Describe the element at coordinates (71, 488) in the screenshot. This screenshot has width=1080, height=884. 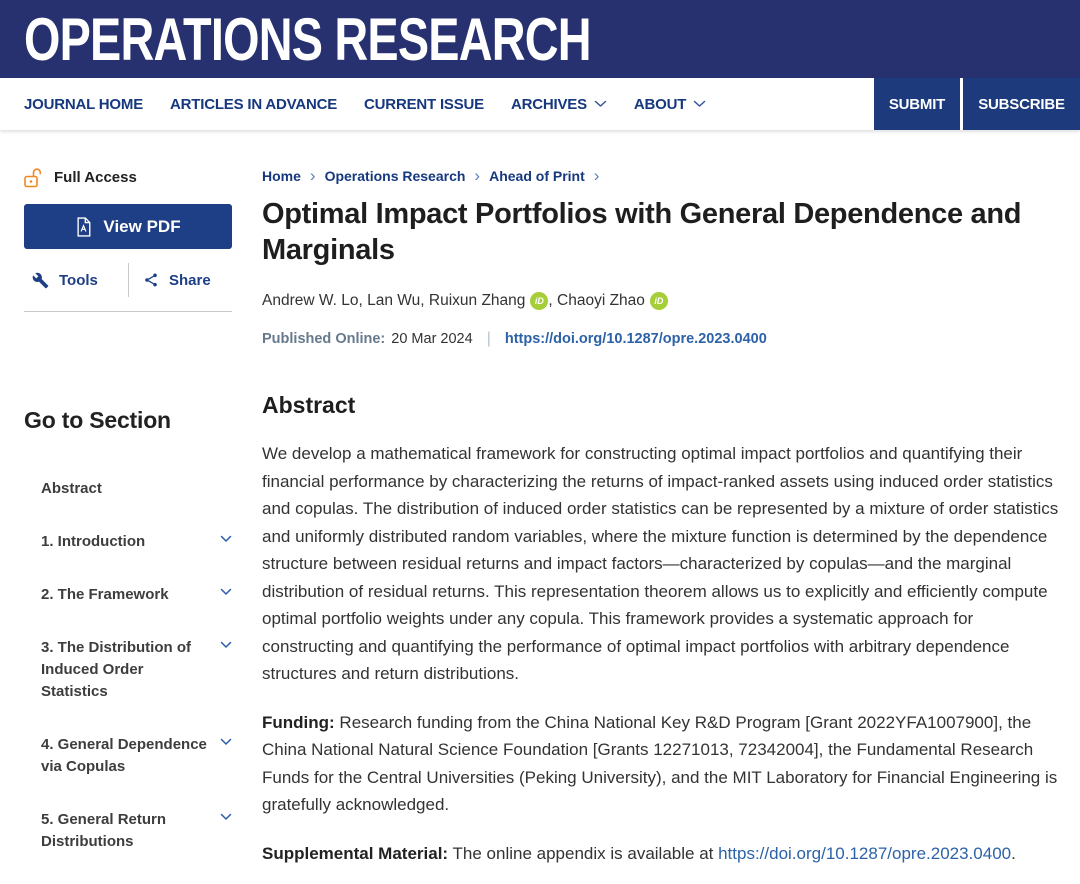
I see `sidebar-item-abstract: Abstract` at that location.